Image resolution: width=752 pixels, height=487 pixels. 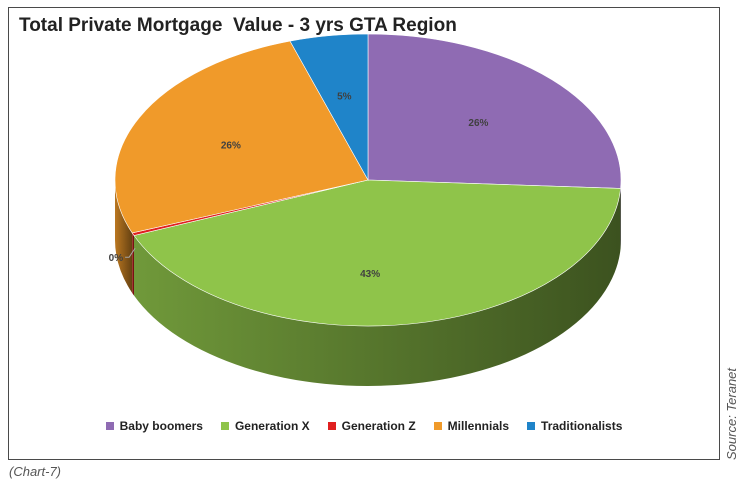 What do you see at coordinates (478, 123) in the screenshot?
I see `data-label-baby-boomers: 26%` at bounding box center [478, 123].